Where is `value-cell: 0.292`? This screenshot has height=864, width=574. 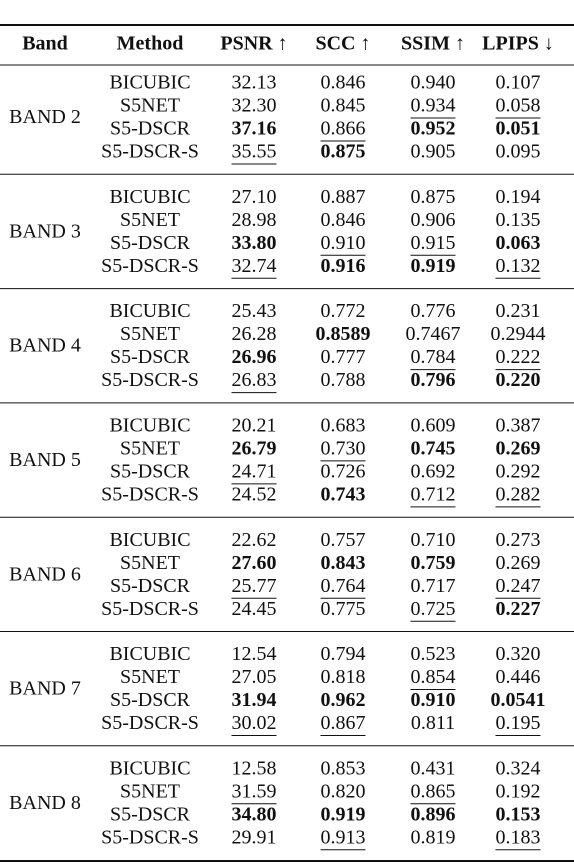
value-cell: 0.292 is located at coordinates (518, 471).